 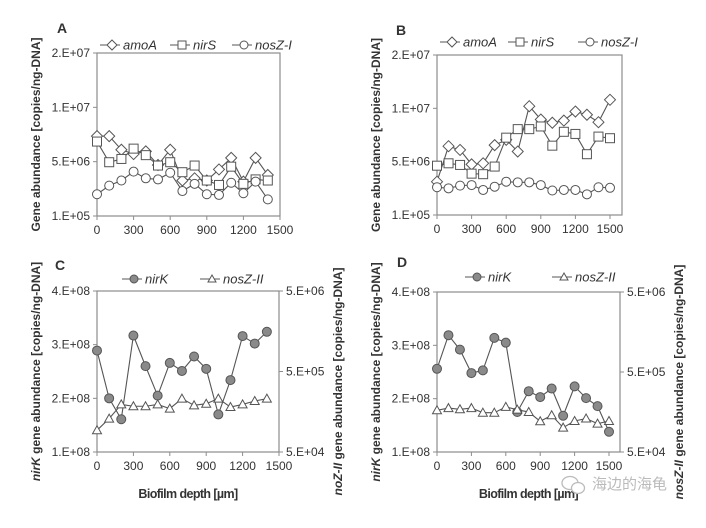 I want to click on legend-label: amoA, so click(x=480, y=42).